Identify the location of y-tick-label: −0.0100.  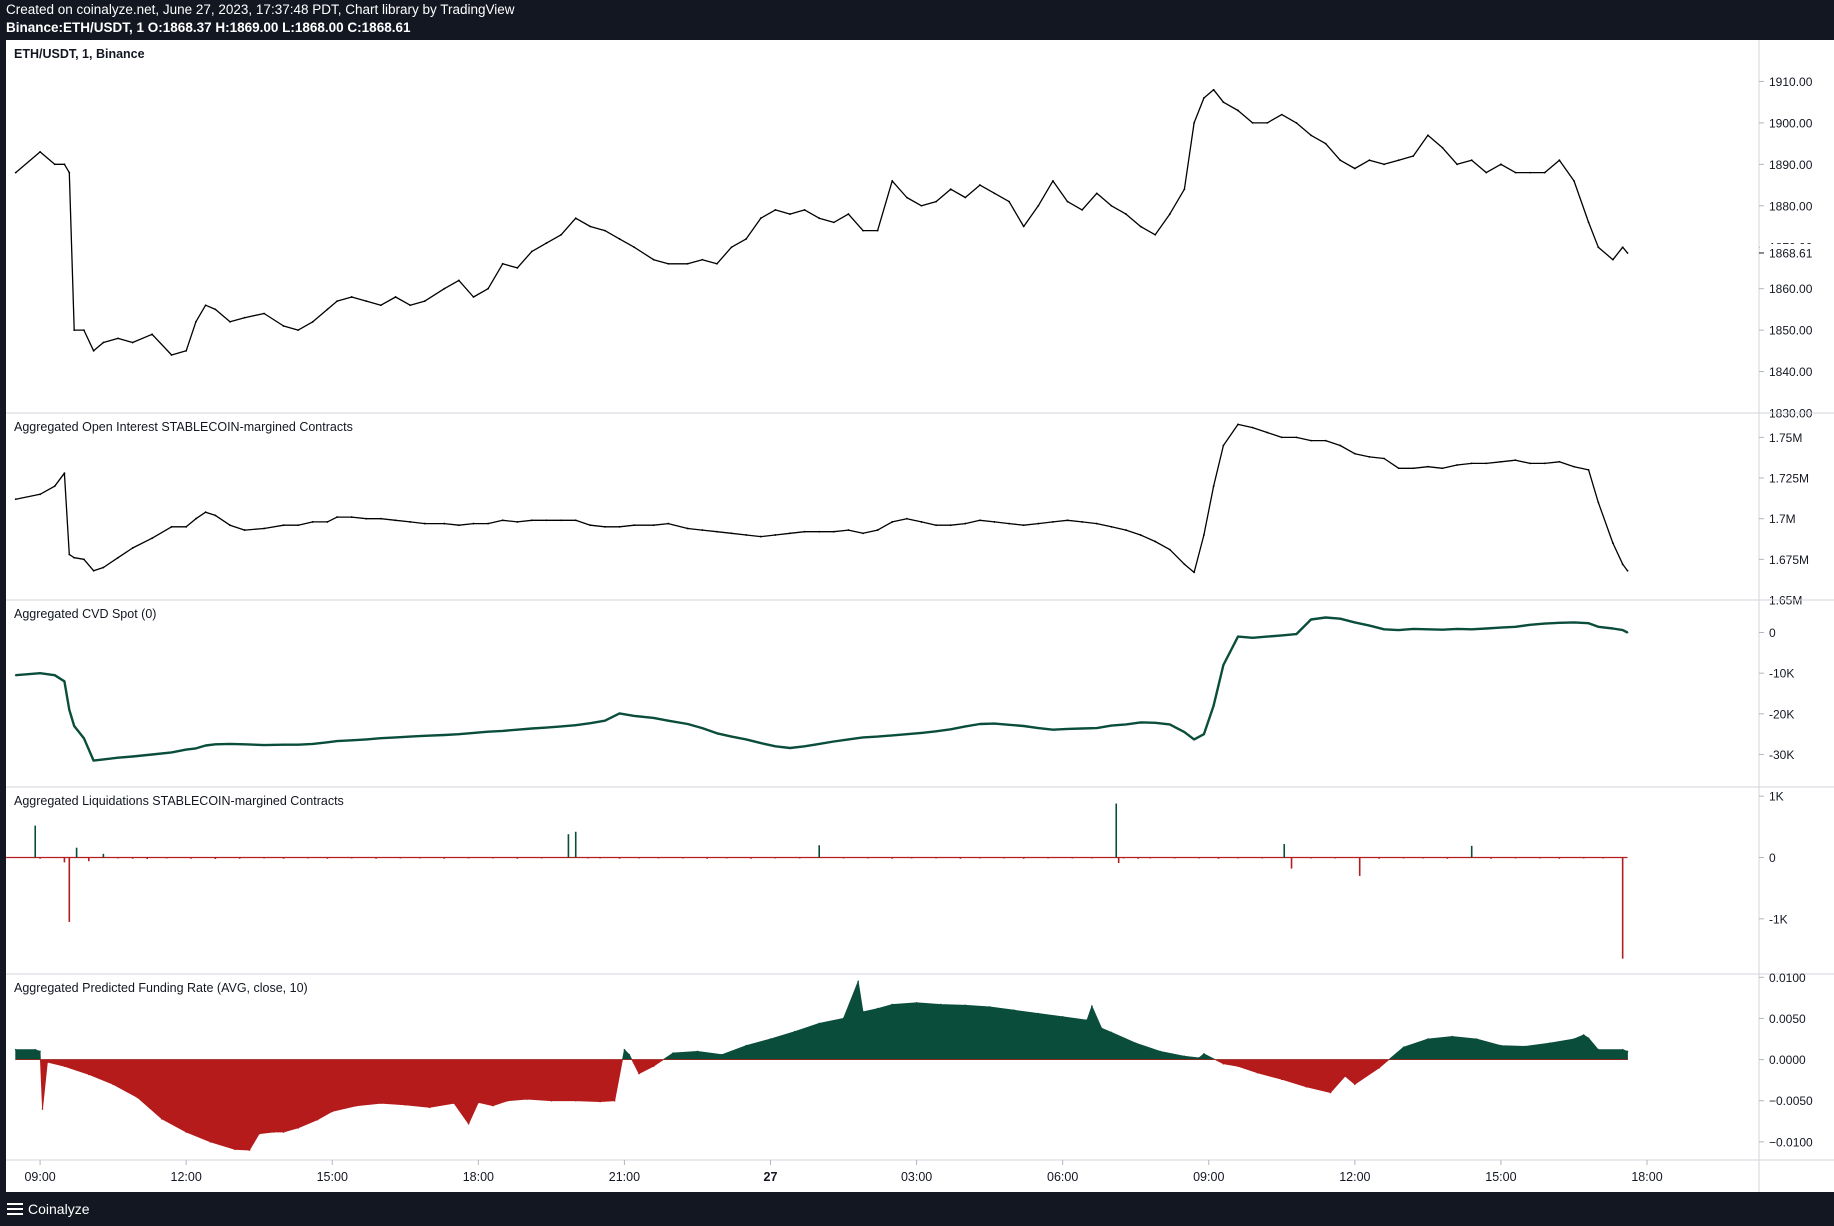
(1791, 1142).